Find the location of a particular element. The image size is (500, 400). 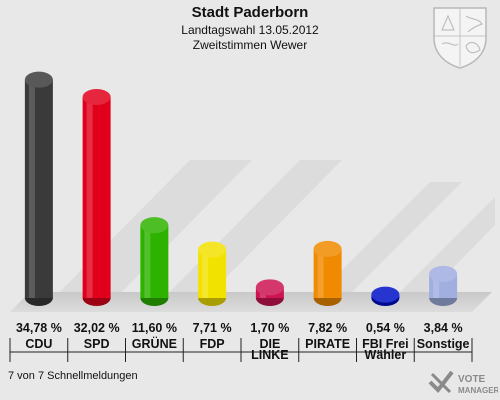

chart-subtitle-2: Zweitstimmen Wewer is located at coordinates (250, 45).